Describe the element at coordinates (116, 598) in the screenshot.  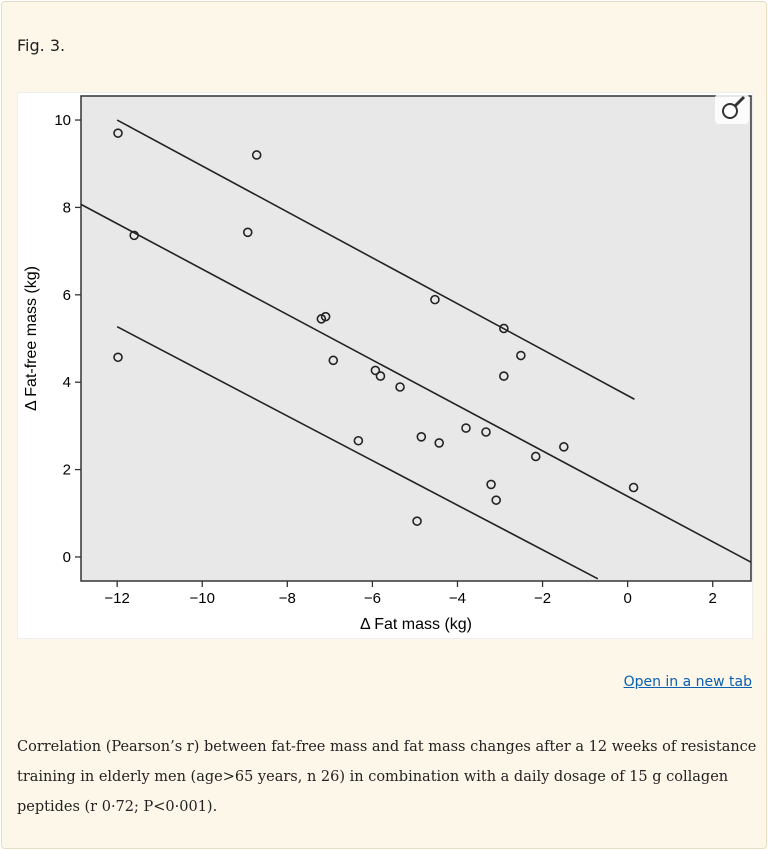
I see `x-tick-label: −12` at that location.